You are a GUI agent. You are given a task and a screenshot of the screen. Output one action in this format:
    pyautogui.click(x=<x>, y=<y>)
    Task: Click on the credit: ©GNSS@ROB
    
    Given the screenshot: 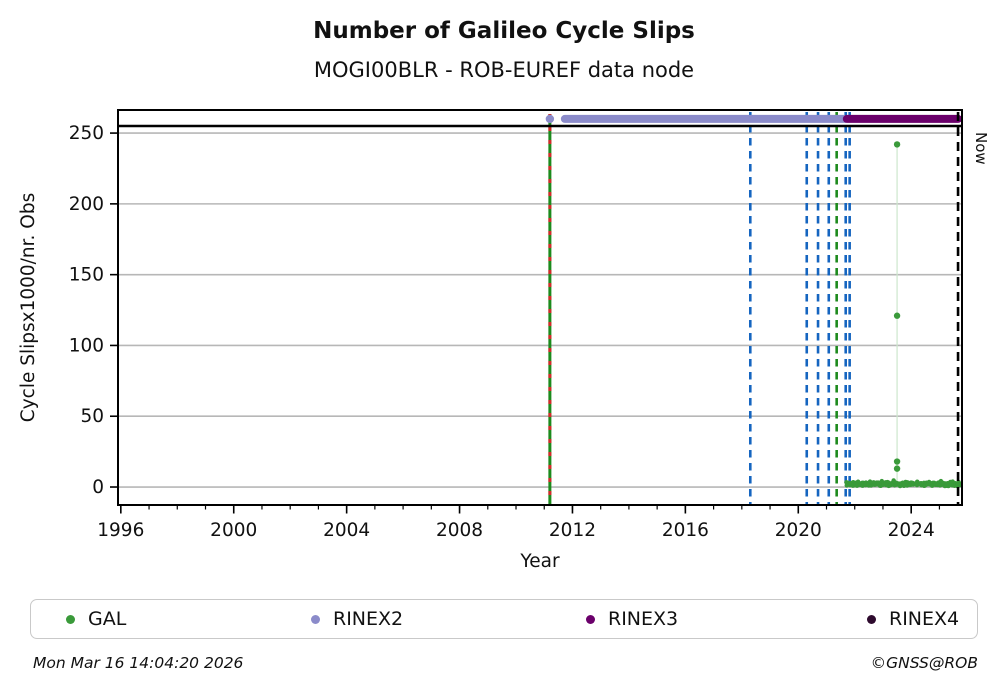 What is the action you would take?
    pyautogui.click(x=924, y=663)
    